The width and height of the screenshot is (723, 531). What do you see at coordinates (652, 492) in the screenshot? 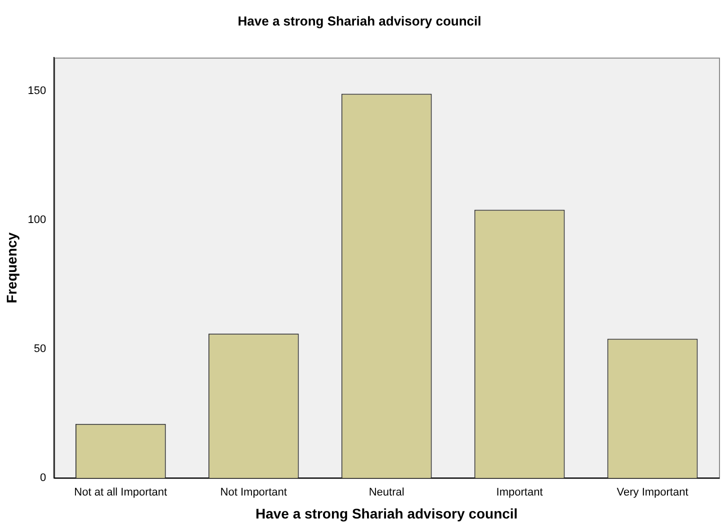
I see `x-tick-label: Very Important` at bounding box center [652, 492].